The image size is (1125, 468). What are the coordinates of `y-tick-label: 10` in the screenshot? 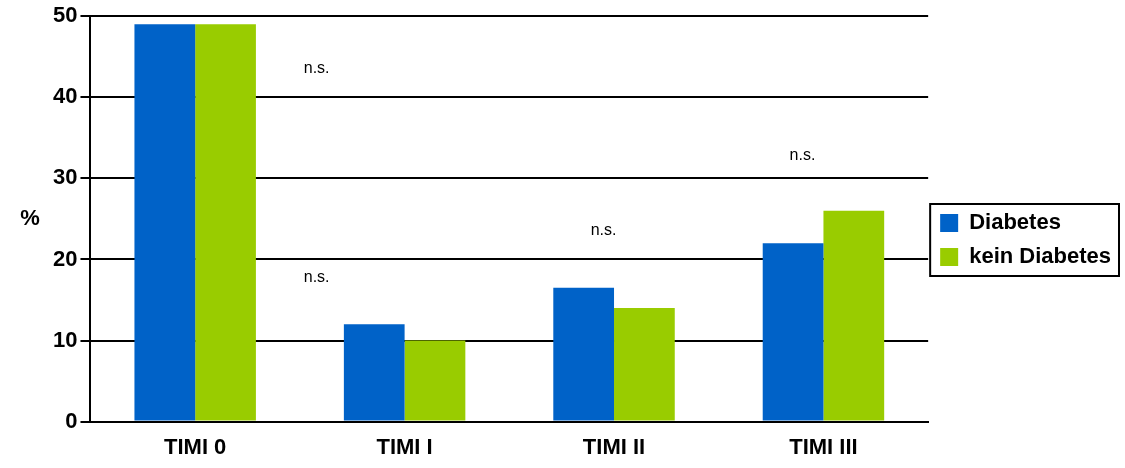 It's located at (65, 339).